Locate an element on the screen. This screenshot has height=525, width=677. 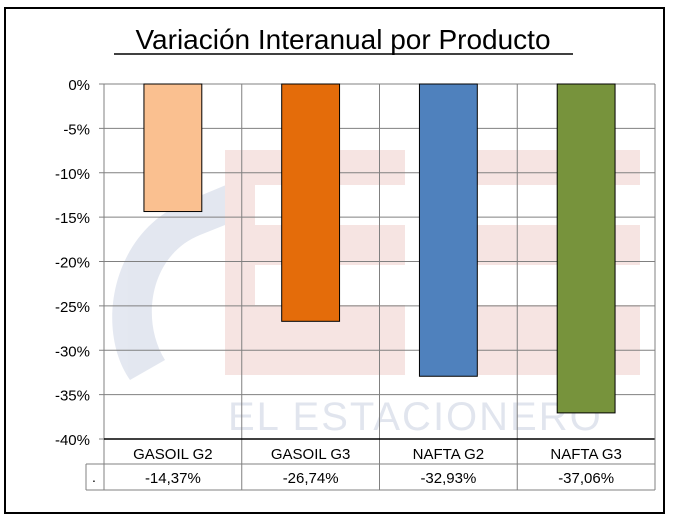
y-tick-label: -20% is located at coordinates (72, 263).